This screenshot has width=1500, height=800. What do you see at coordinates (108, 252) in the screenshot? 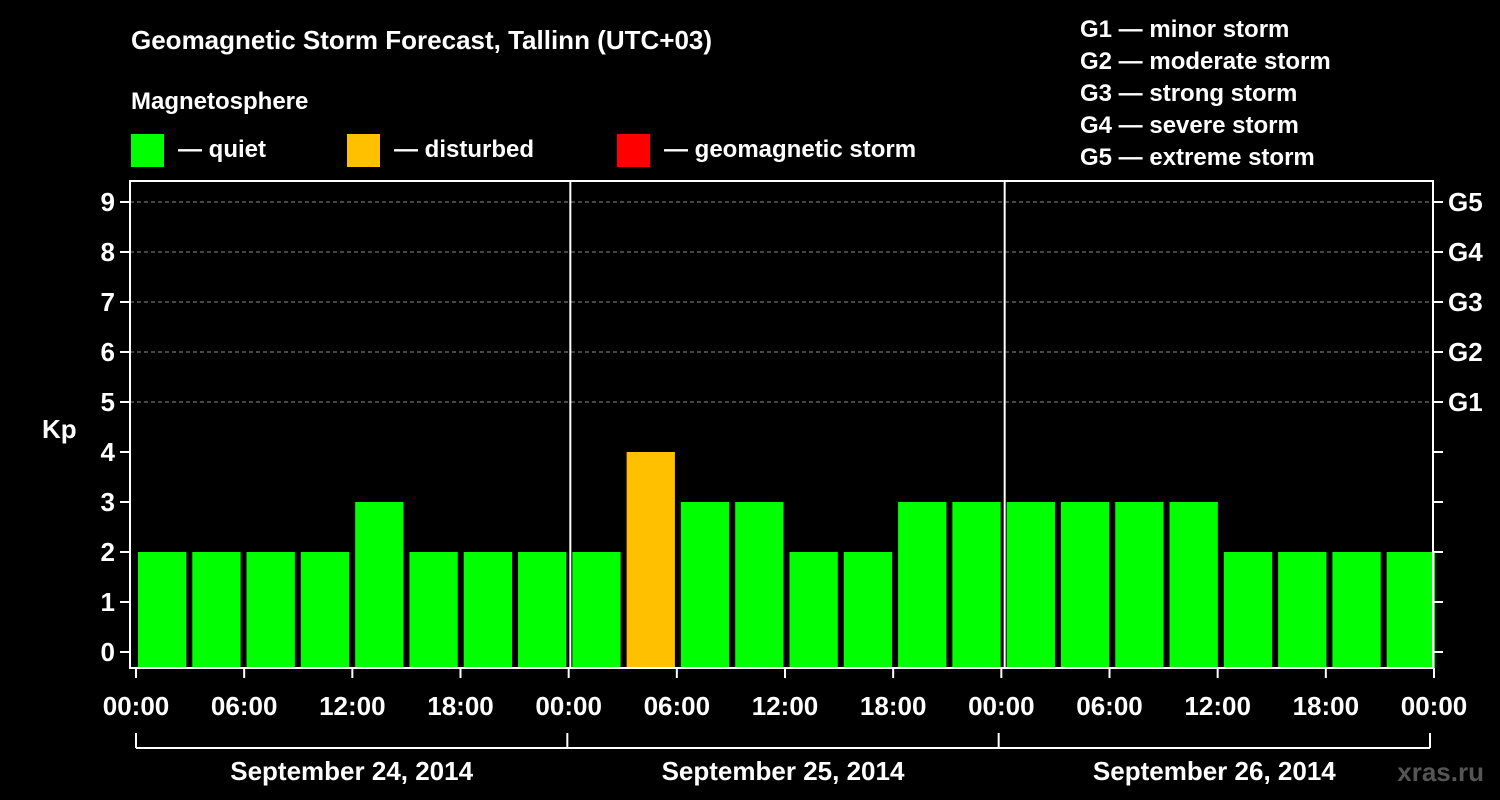
I see `y-tick-label: 8` at bounding box center [108, 252].